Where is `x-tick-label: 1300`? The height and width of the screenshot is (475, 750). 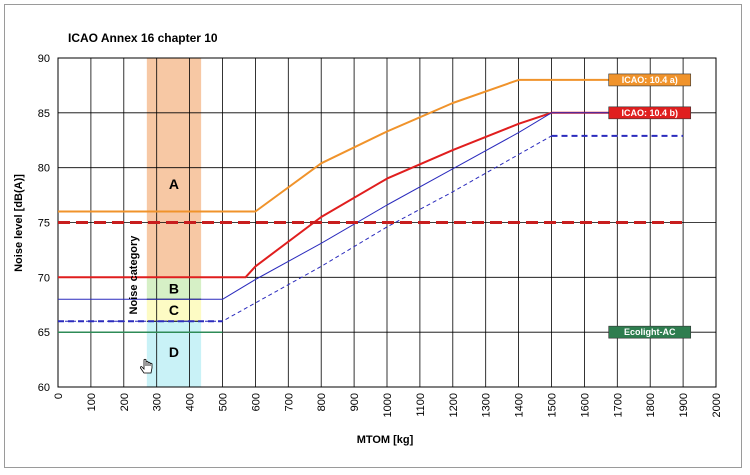 x-tick-label: 1300 is located at coordinates (487, 405).